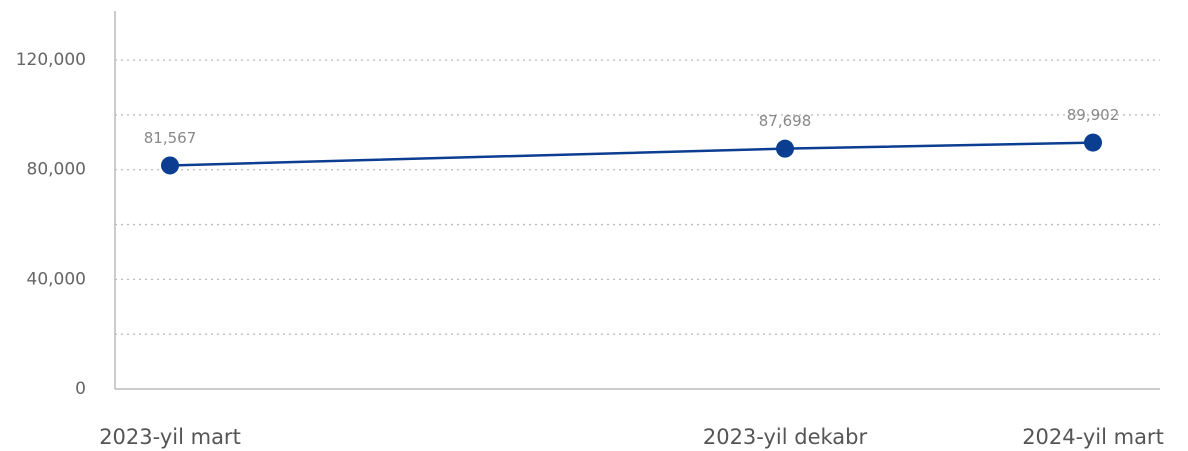 The width and height of the screenshot is (1188, 451). What do you see at coordinates (785, 437) in the screenshot?
I see `x-tick-label: 2023-yil dekabr` at bounding box center [785, 437].